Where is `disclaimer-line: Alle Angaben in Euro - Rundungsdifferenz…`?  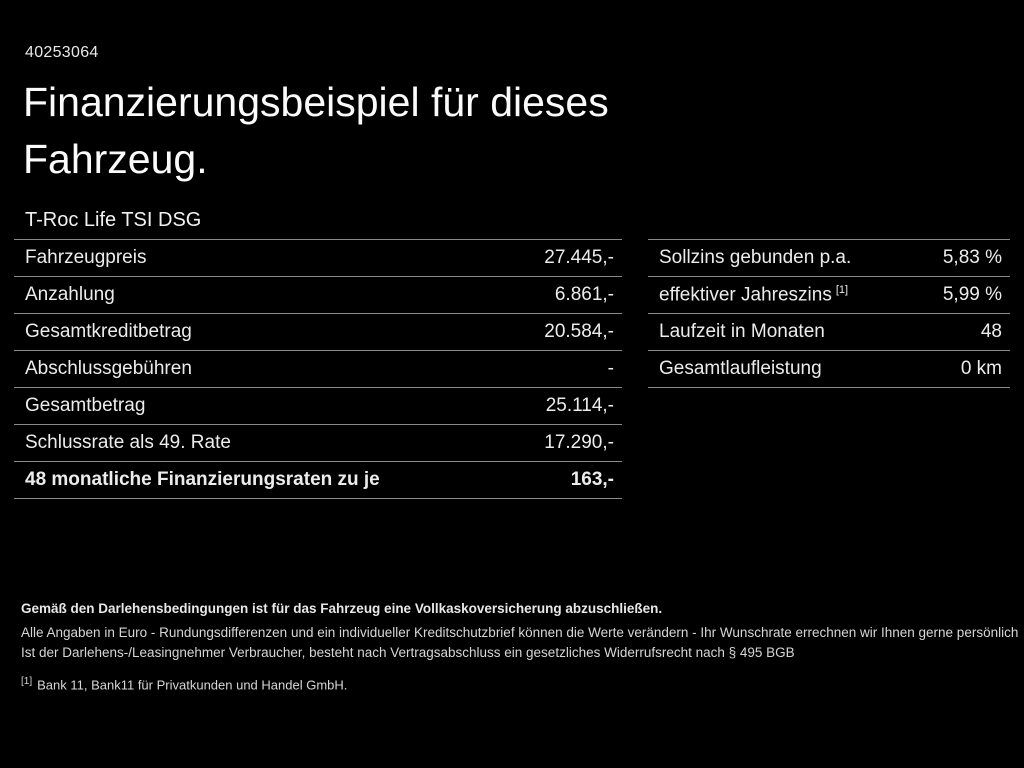 disclaimer-line: Alle Angaben in Euro - Rundungsdifferenz… is located at coordinates (520, 632).